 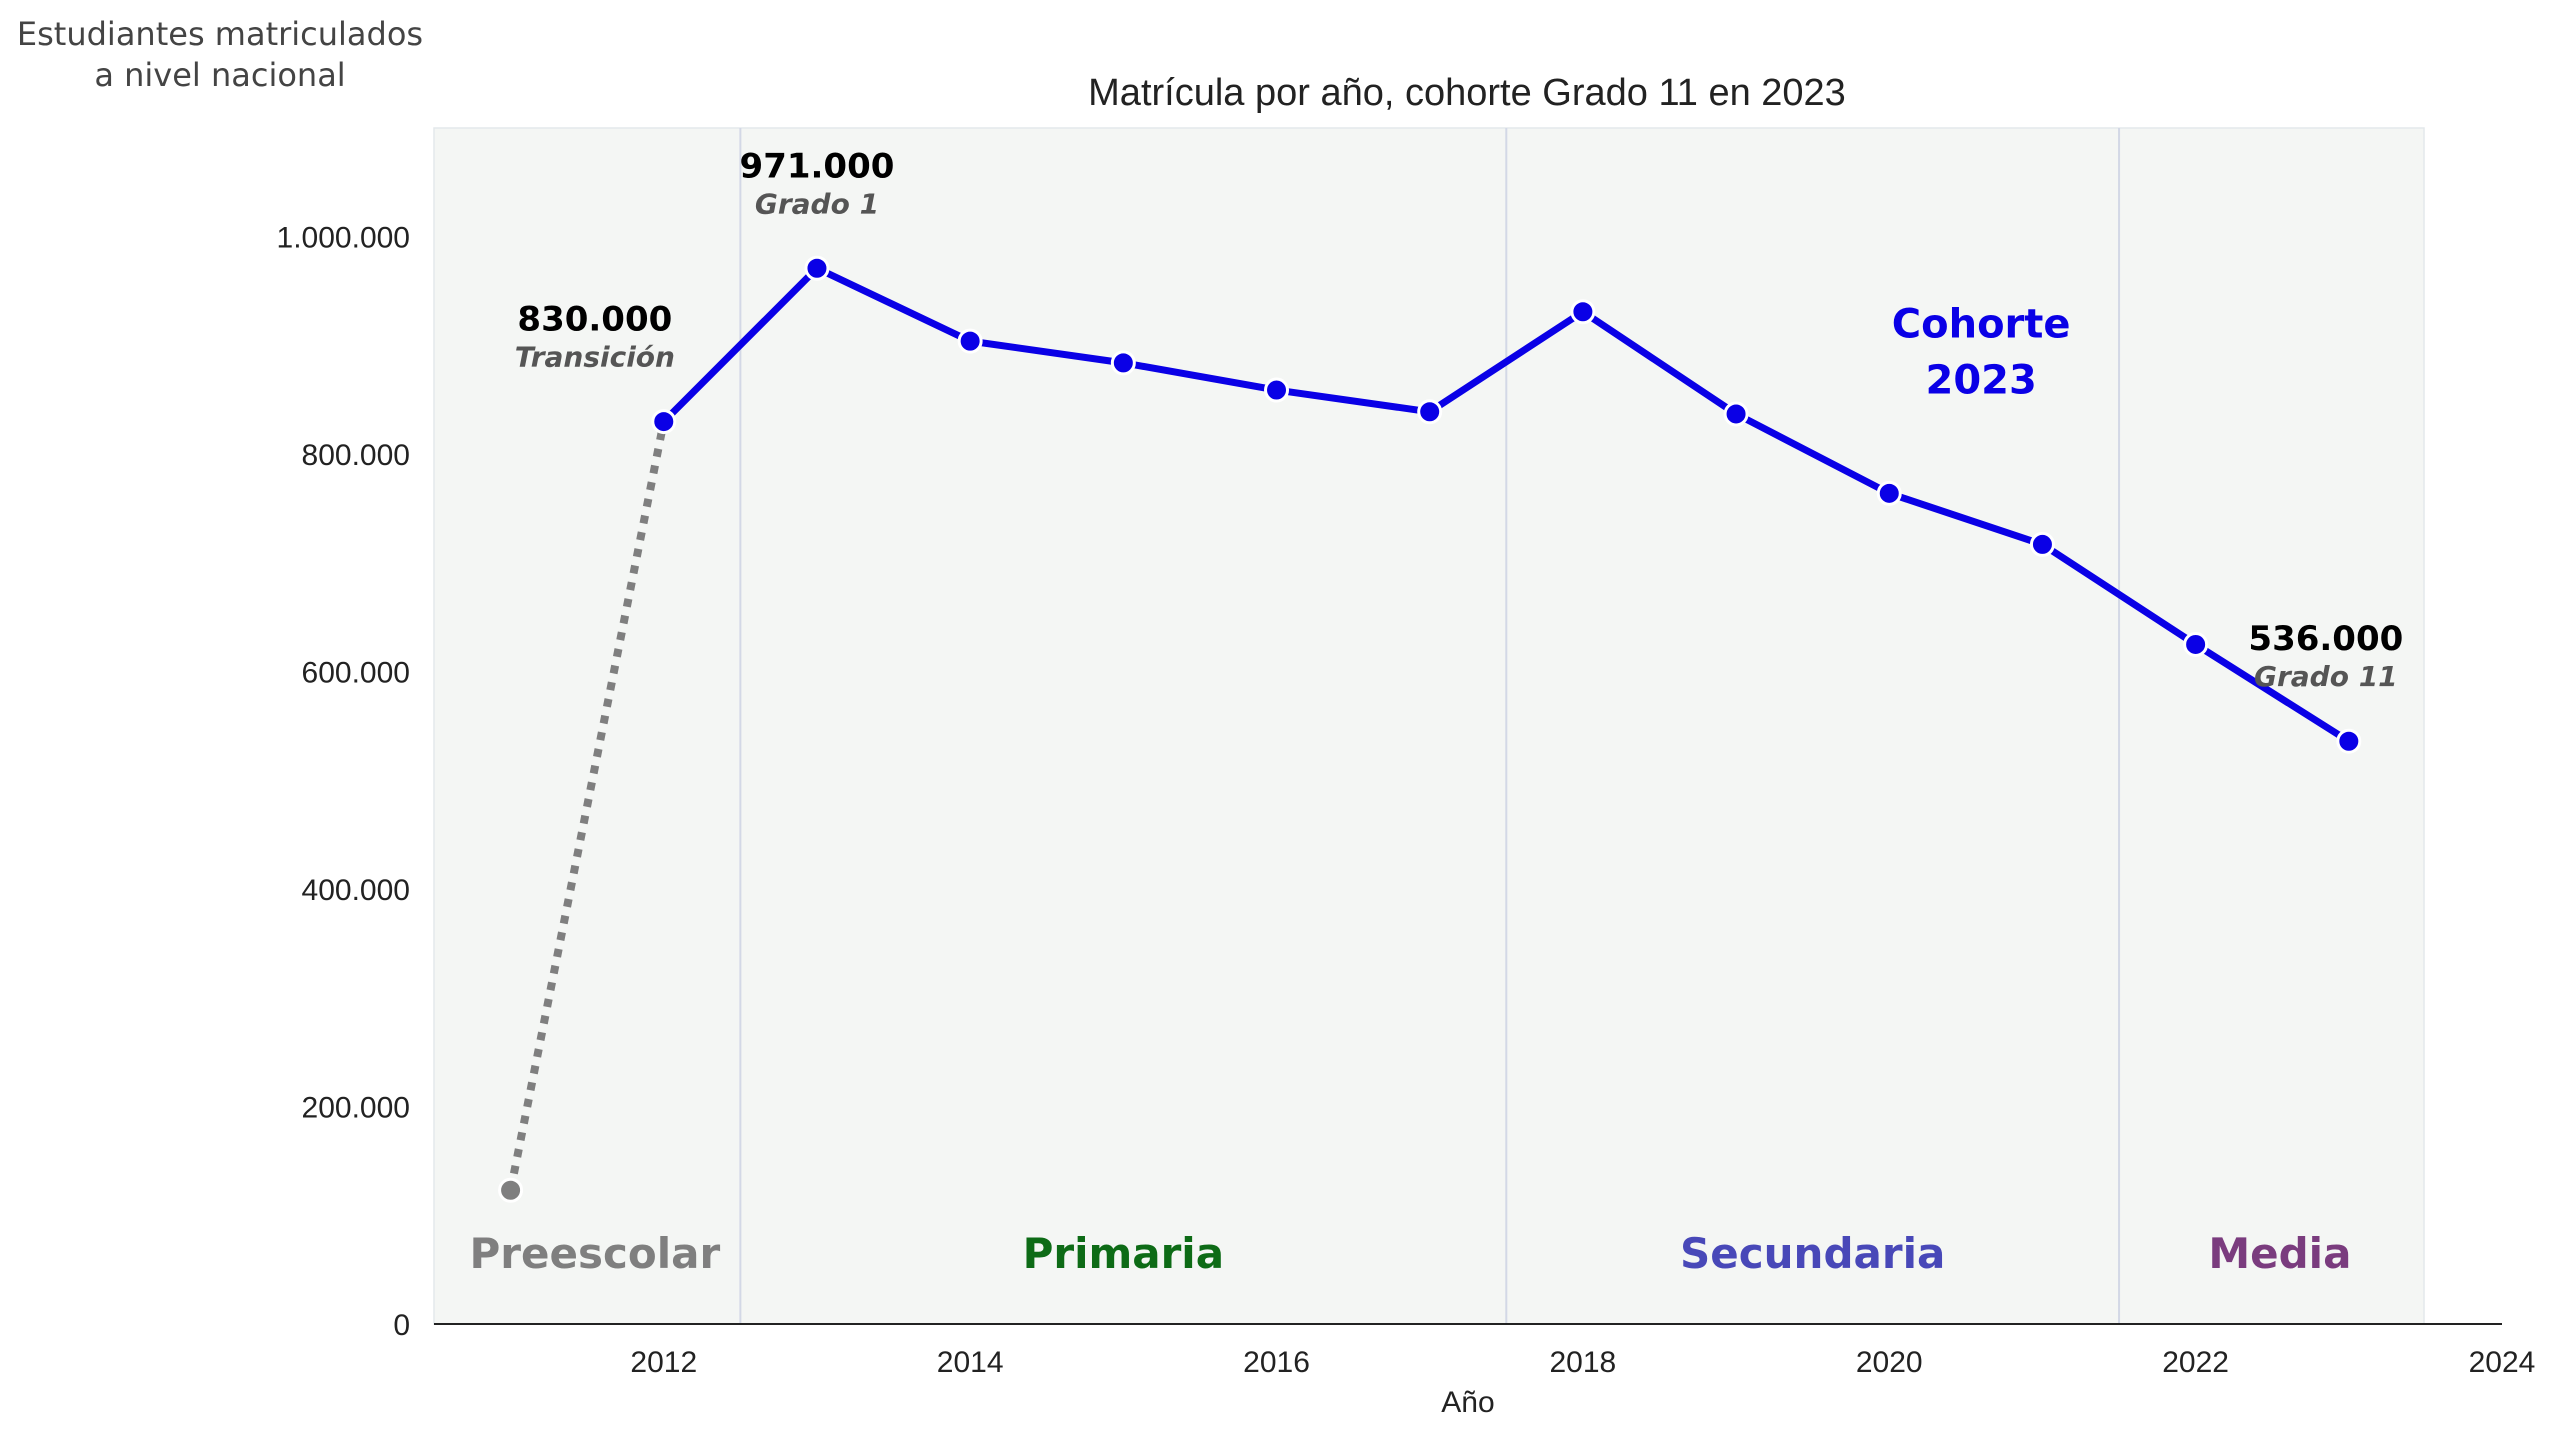 I want to click on y-axis-label-line-1: Estudiantes matriculados, so click(x=220, y=34).